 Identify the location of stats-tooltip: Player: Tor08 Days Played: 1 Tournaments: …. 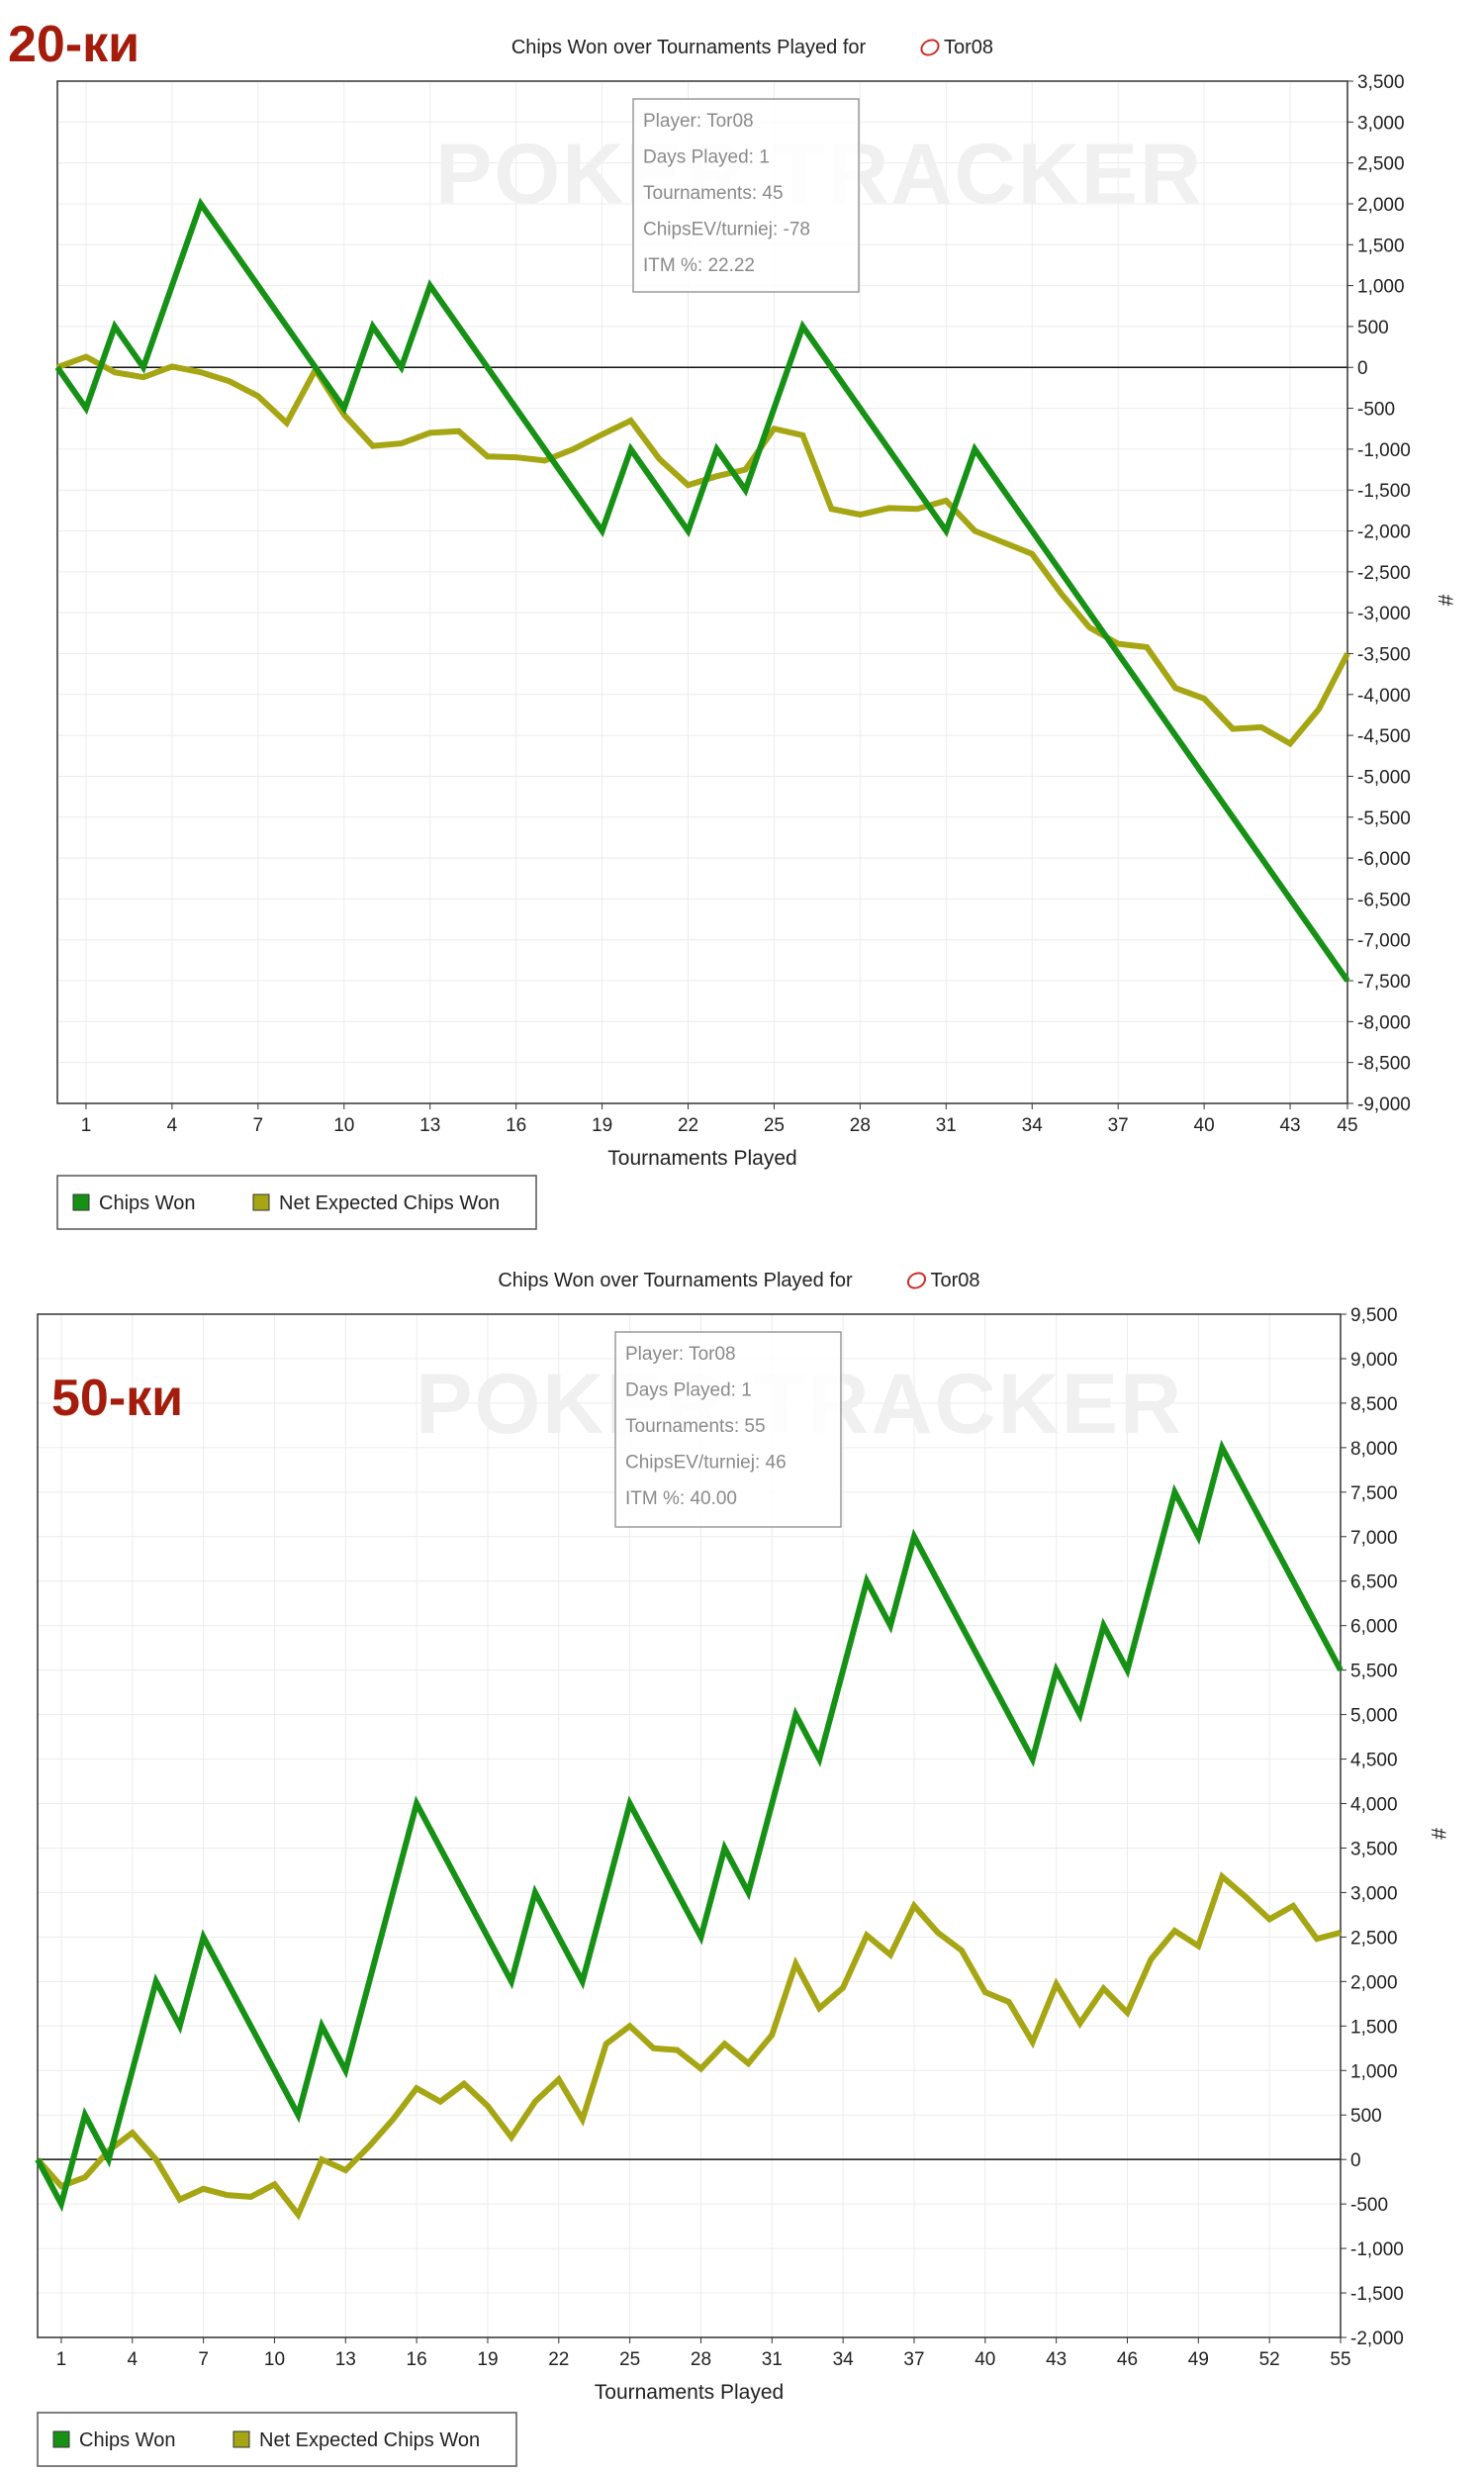
(746, 196).